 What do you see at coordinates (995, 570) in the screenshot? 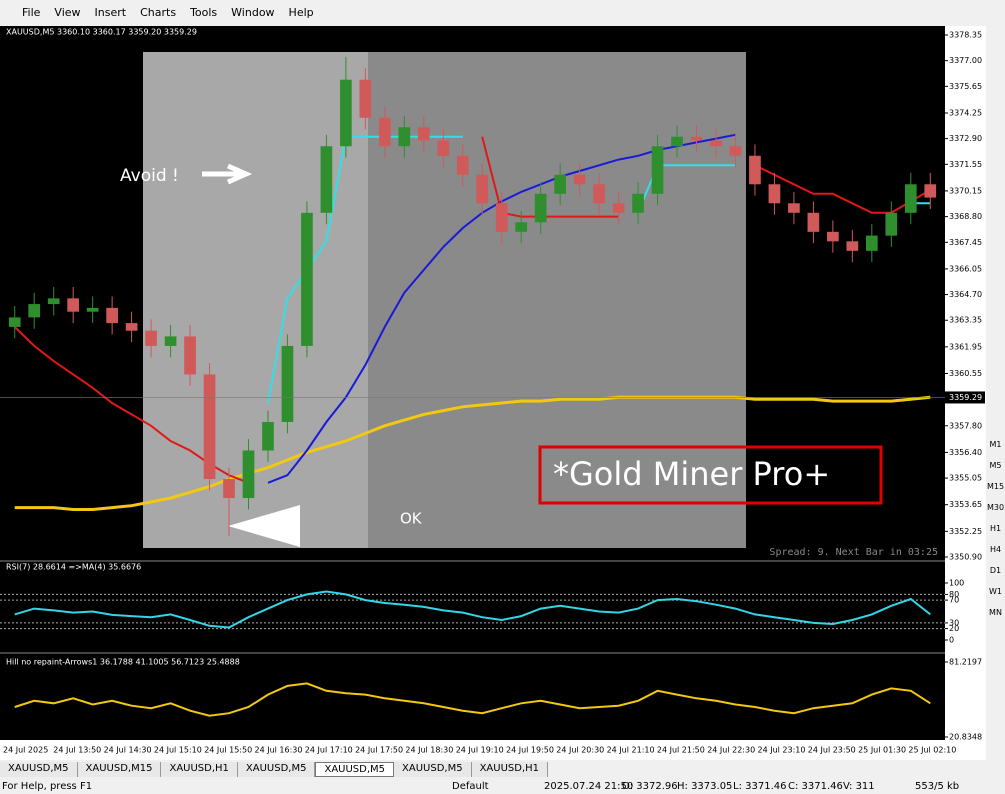
I see `timeframe: D1` at bounding box center [995, 570].